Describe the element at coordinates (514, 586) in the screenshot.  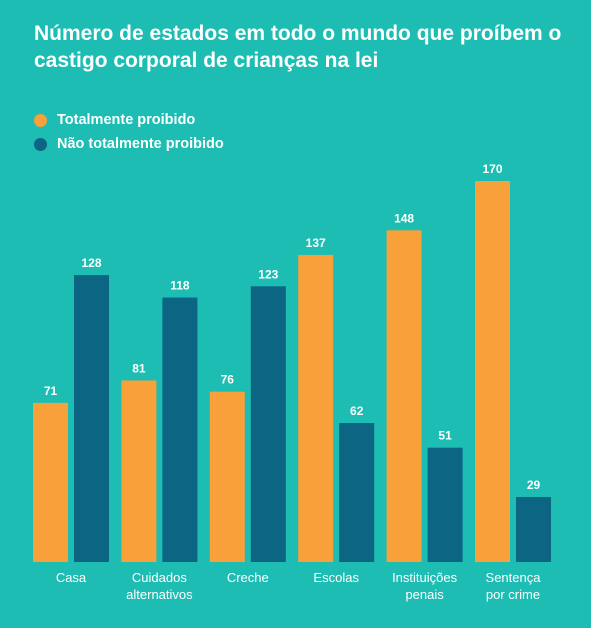
I see `category-label-5: Sentença por crime` at that location.